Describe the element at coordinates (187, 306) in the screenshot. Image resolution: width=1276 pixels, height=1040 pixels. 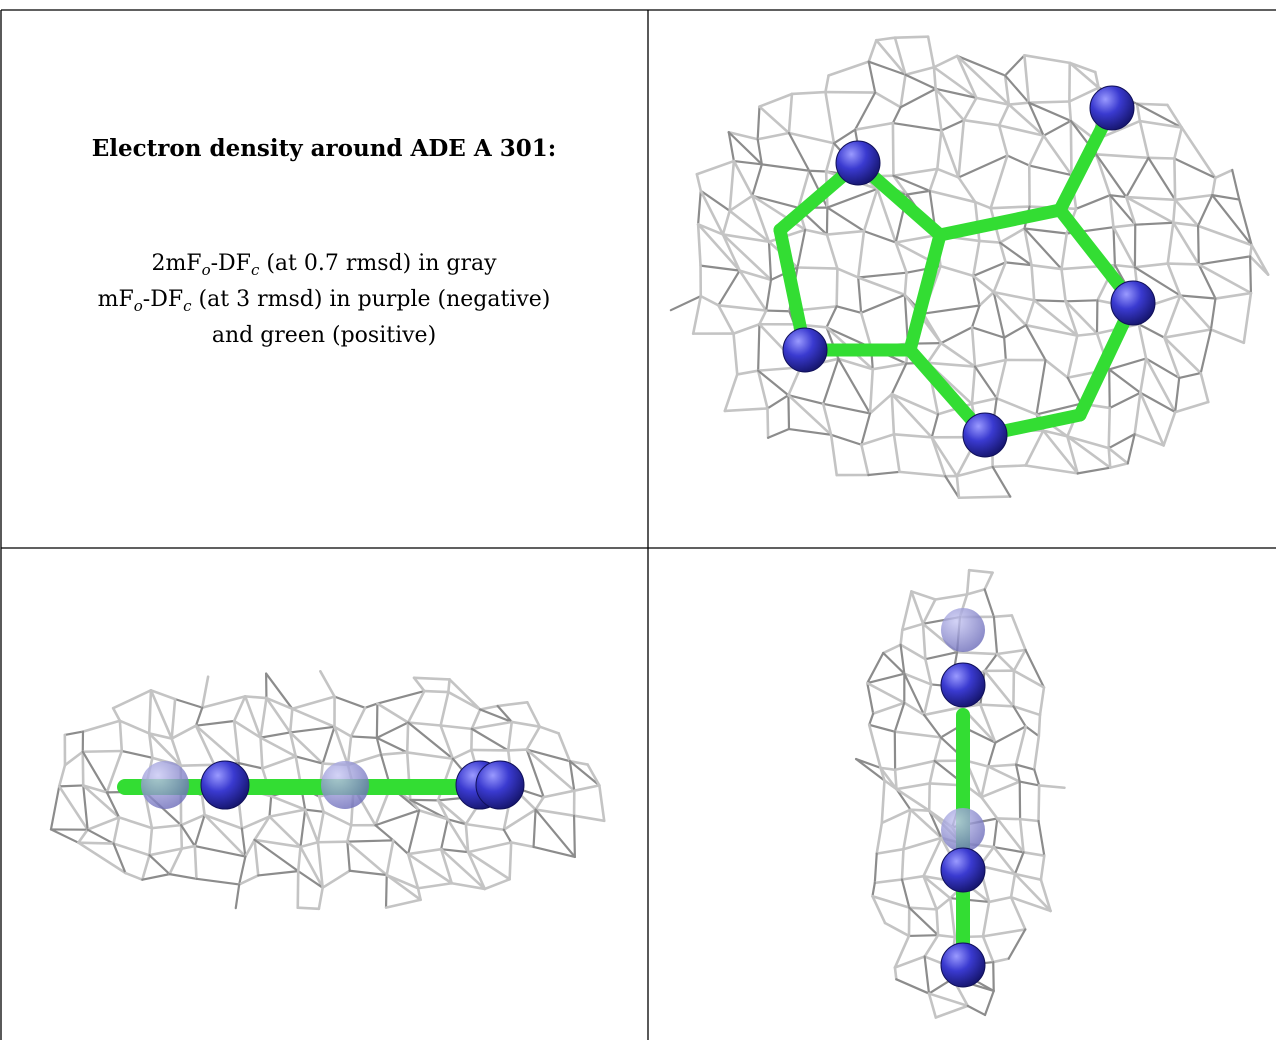
I see `subscript: c` at that location.